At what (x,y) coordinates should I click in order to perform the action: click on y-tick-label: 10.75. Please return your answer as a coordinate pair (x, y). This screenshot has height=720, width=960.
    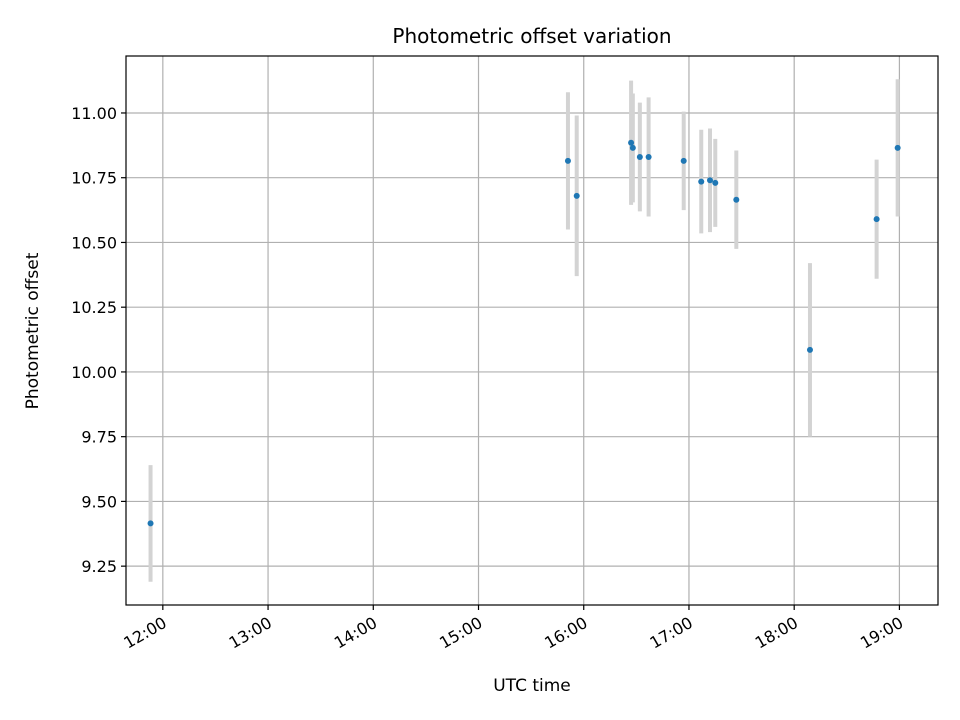
    Looking at the image, I should click on (94, 178).